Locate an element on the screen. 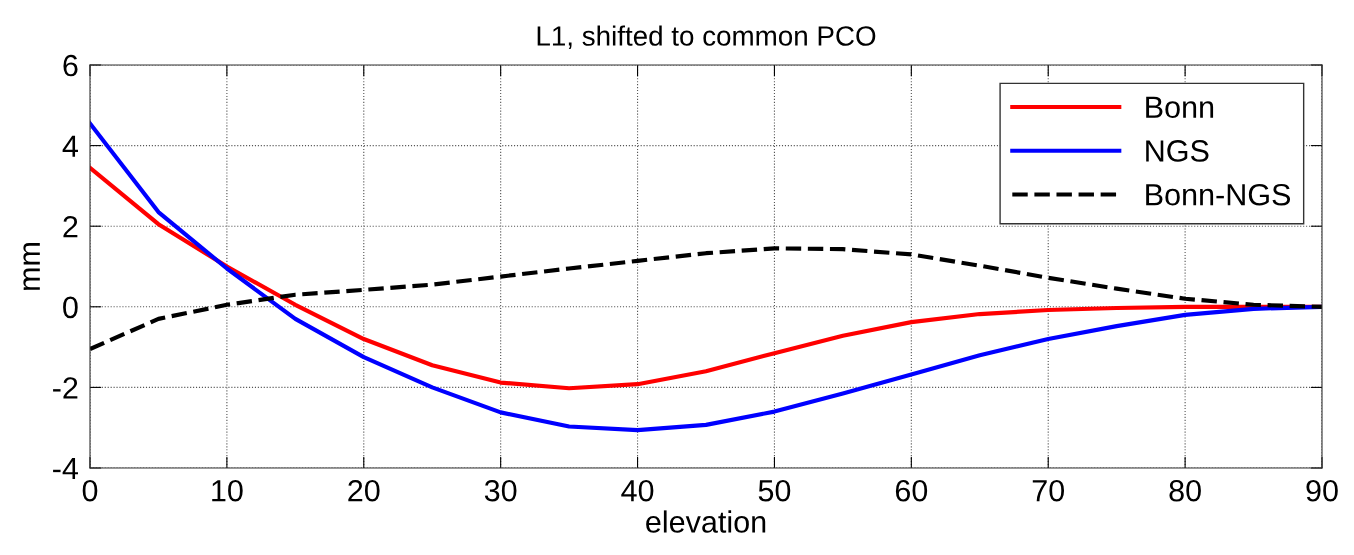 The width and height of the screenshot is (1354, 555). y-tick-label: 2 is located at coordinates (70, 226).